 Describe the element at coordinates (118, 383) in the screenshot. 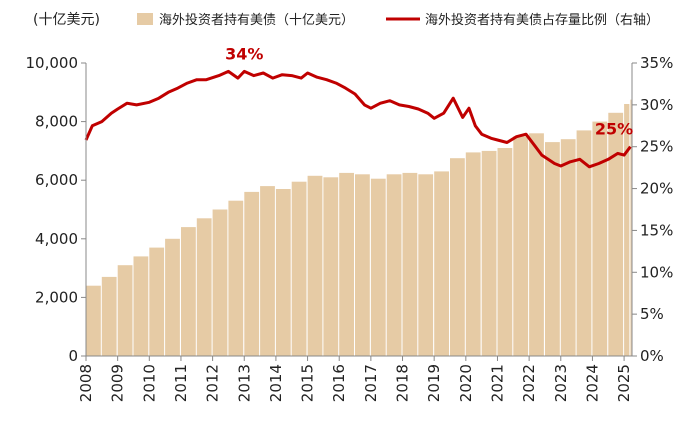

I see `x-tick-label: 2009` at that location.